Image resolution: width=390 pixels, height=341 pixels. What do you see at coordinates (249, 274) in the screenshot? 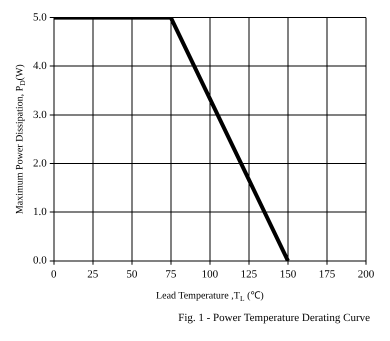
I see `x-tick-label: 125` at bounding box center [249, 274].